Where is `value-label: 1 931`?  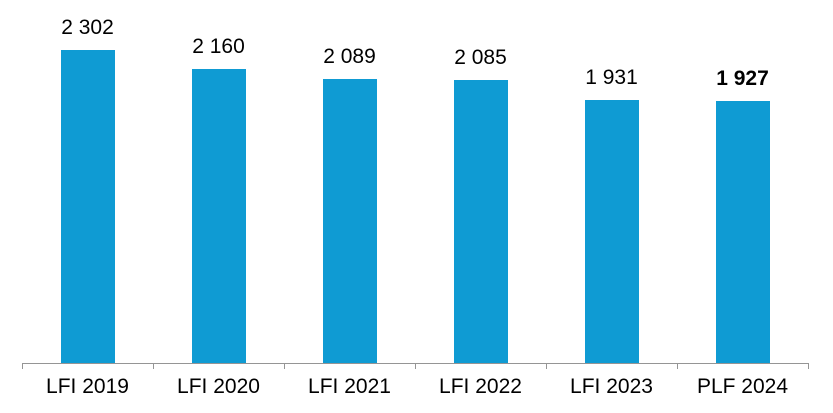
value-label: 1 931 is located at coordinates (611, 77).